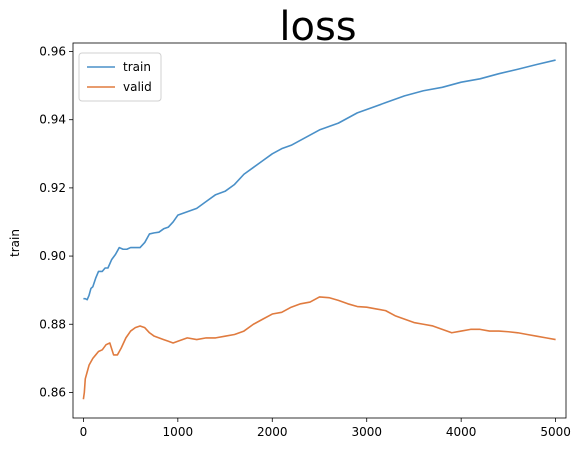 This screenshot has height=453, width=576. Describe the element at coordinates (555, 432) in the screenshot. I see `x-tick-label: 5000` at that location.